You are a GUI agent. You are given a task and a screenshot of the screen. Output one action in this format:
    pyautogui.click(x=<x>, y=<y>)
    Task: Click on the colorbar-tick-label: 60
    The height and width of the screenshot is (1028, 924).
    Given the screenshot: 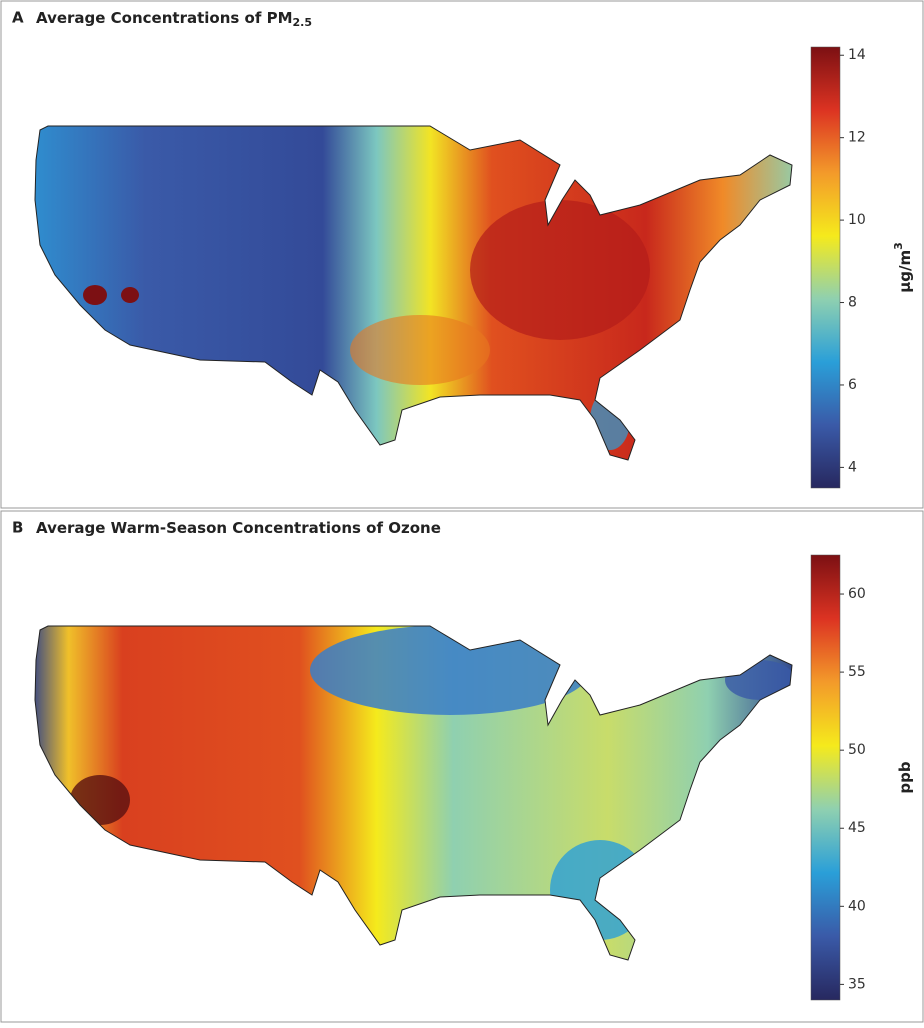 What is the action you would take?
    pyautogui.click(x=857, y=594)
    